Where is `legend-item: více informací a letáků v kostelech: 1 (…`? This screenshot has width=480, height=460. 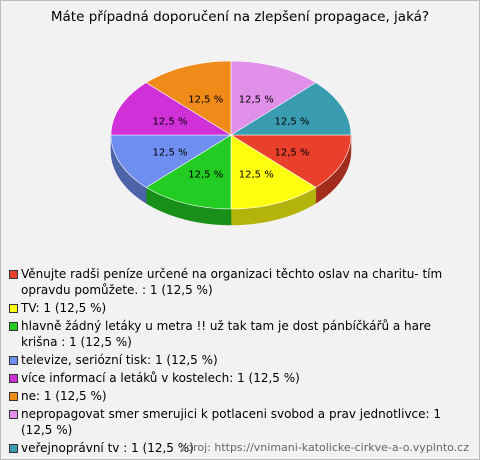
legend-item: více informací a letáků v kostelech: 1 (… is located at coordinates (240, 378).